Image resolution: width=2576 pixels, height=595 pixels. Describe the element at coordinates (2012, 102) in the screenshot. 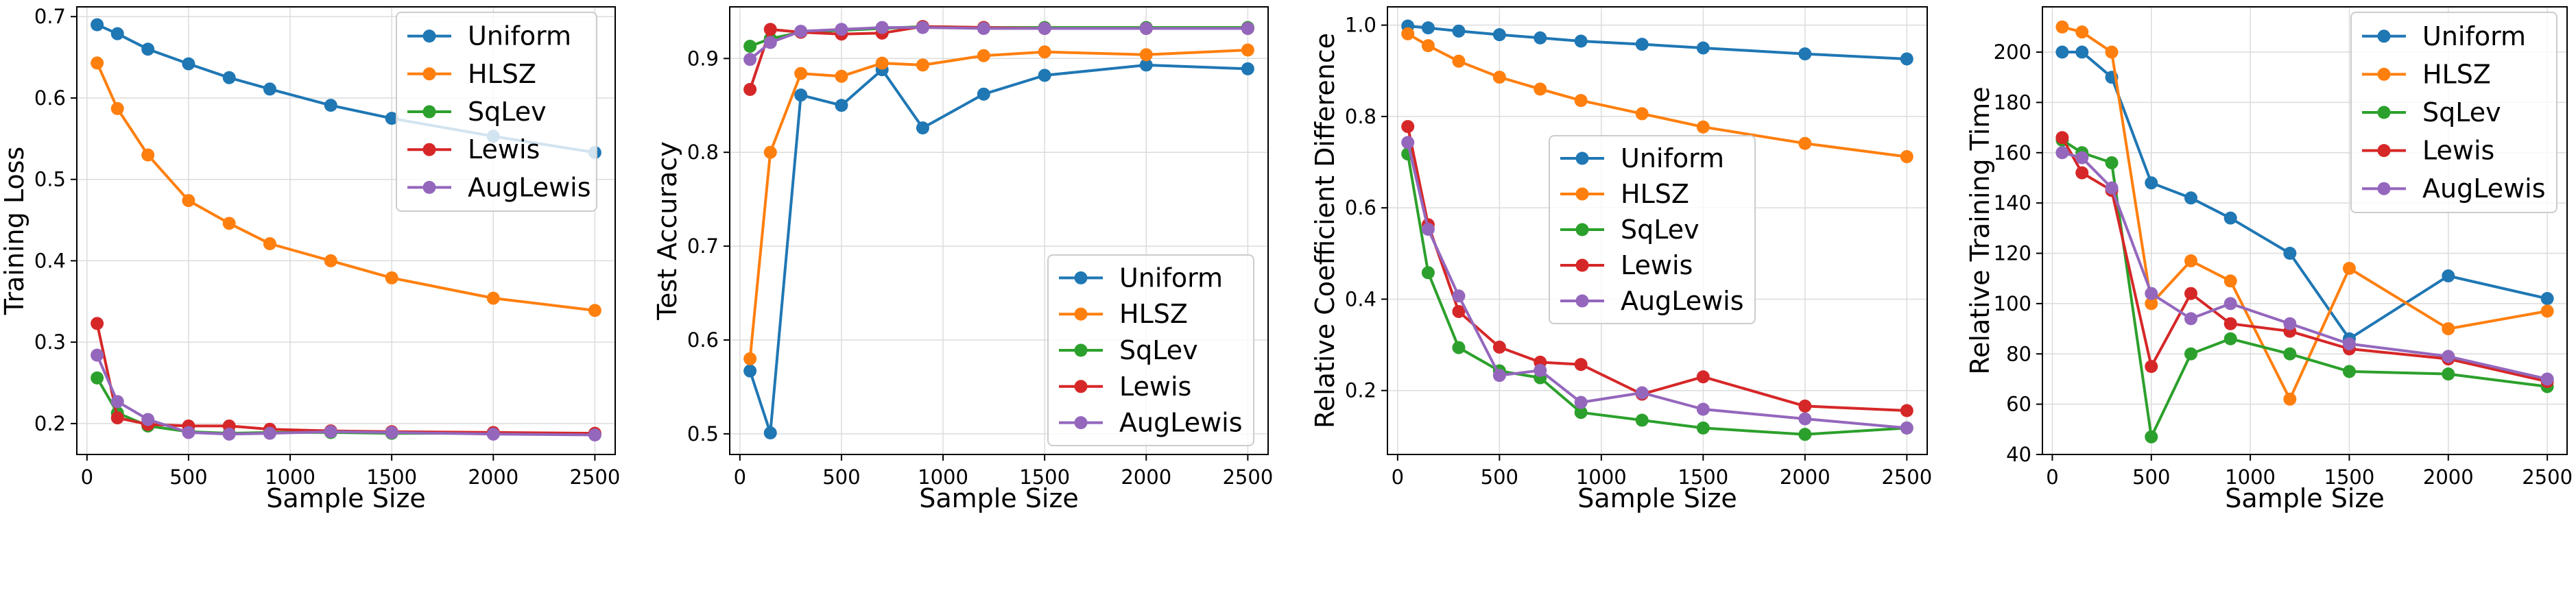

I see `y-tick-label: 180` at that location.